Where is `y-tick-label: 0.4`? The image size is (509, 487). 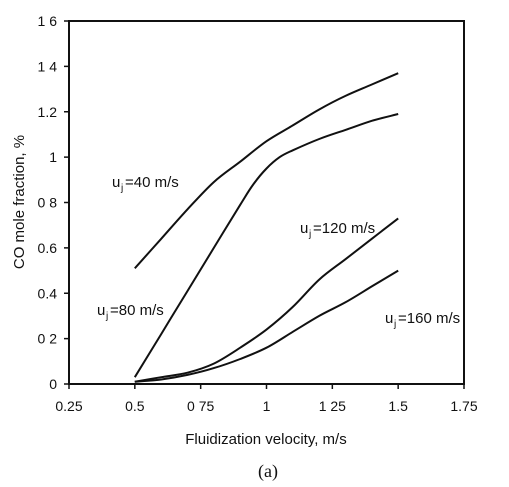 y-tick-label: 0.4 is located at coordinates (48, 293).